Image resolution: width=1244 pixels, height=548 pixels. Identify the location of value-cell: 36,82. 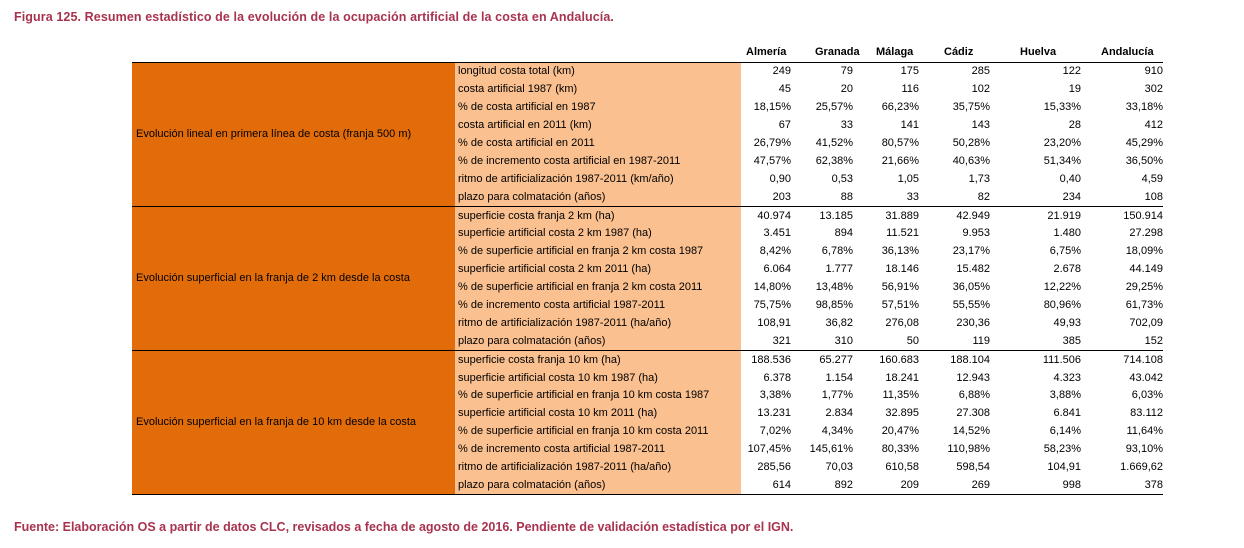
(822, 323).